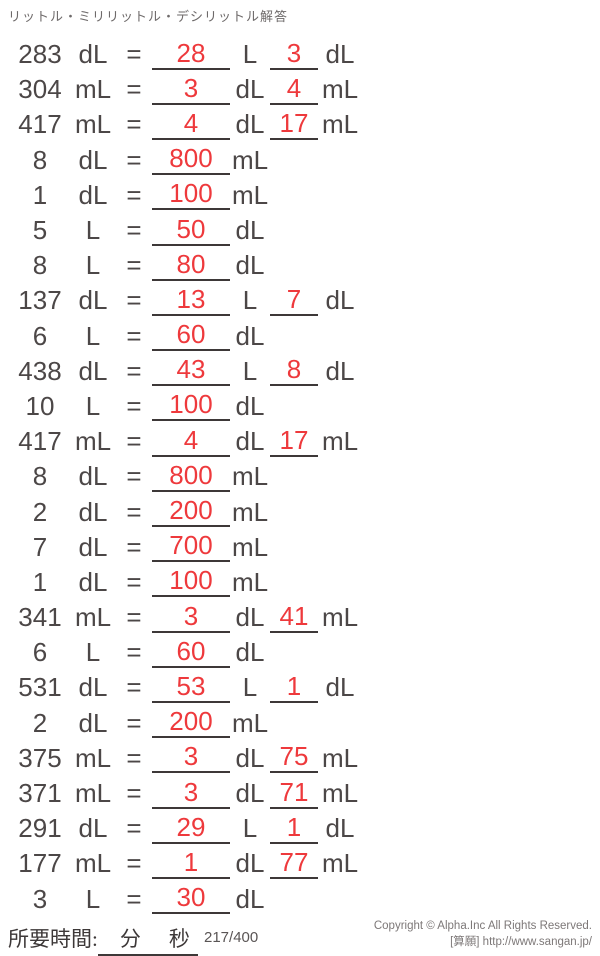 Image resolution: width=600 pixels, height=956 pixels. What do you see at coordinates (300, 54) in the screenshot?
I see `conversion-row: 283 dL = 28 L 3 dL` at bounding box center [300, 54].